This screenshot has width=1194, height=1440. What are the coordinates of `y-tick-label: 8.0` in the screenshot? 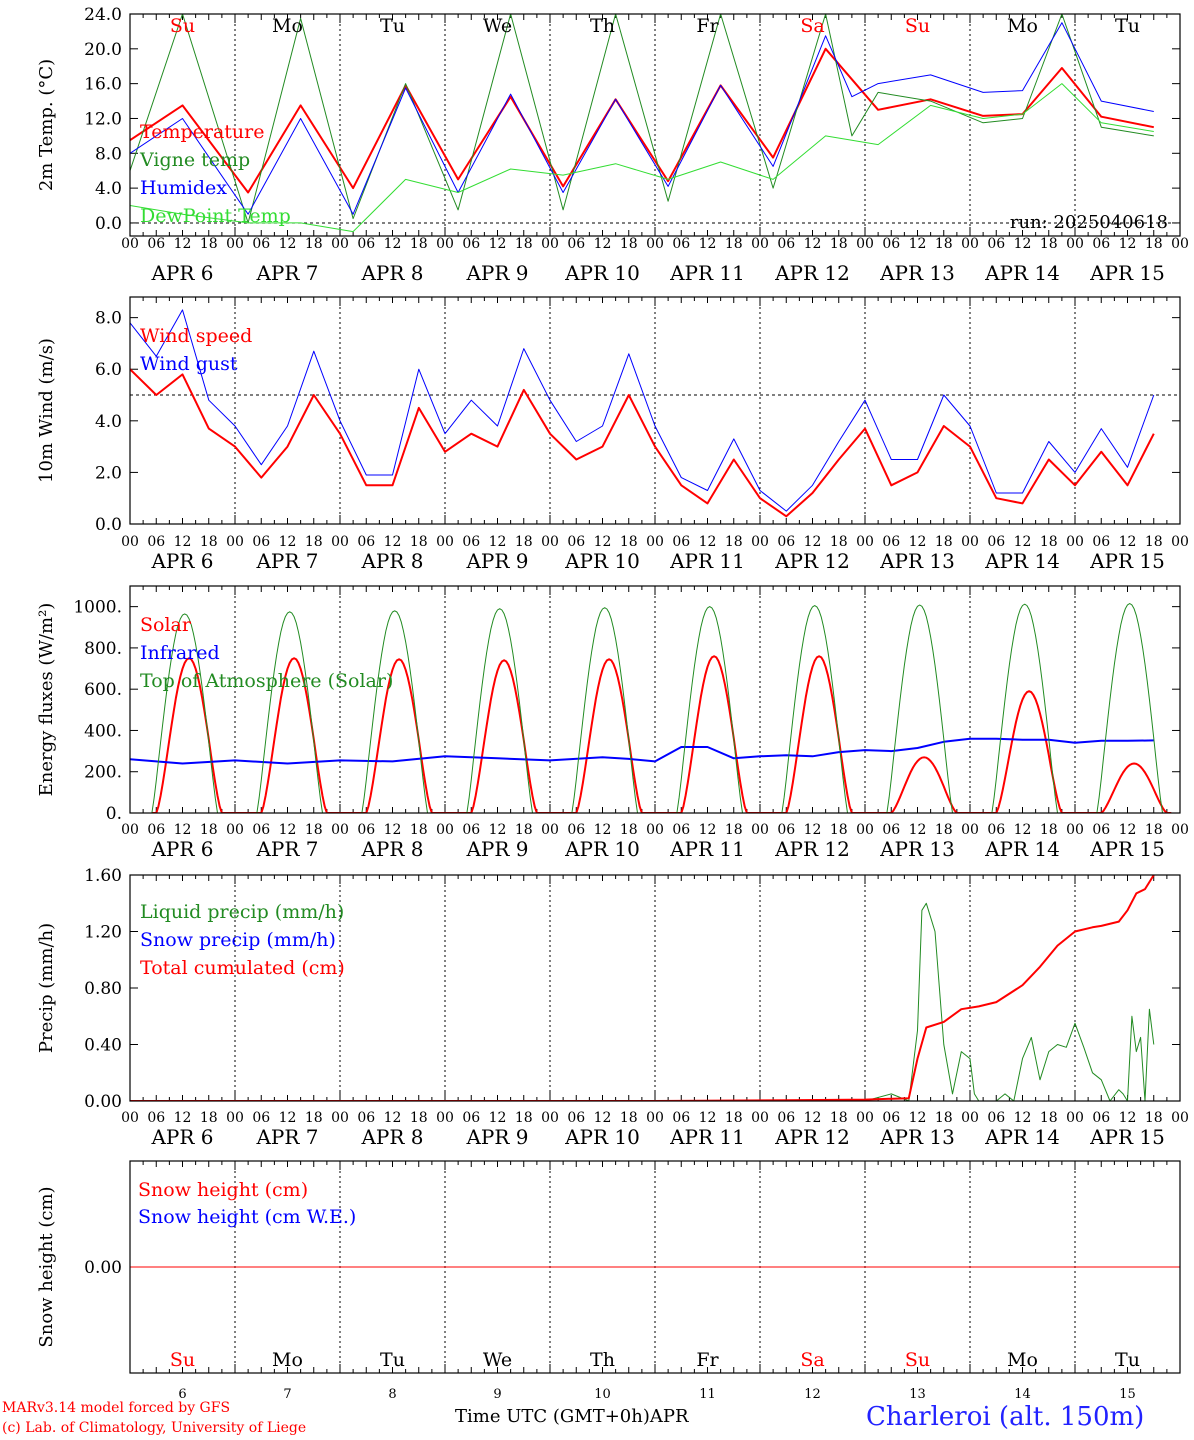 It's located at (108, 319).